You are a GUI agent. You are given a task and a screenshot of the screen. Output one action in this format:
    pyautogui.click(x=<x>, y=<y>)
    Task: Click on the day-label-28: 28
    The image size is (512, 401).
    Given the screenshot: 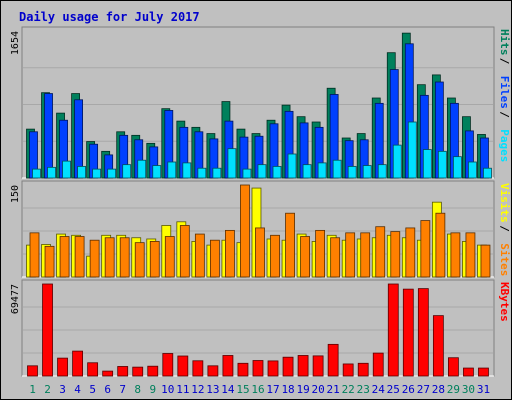 What is the action you would take?
    pyautogui.click(x=438, y=389)
    